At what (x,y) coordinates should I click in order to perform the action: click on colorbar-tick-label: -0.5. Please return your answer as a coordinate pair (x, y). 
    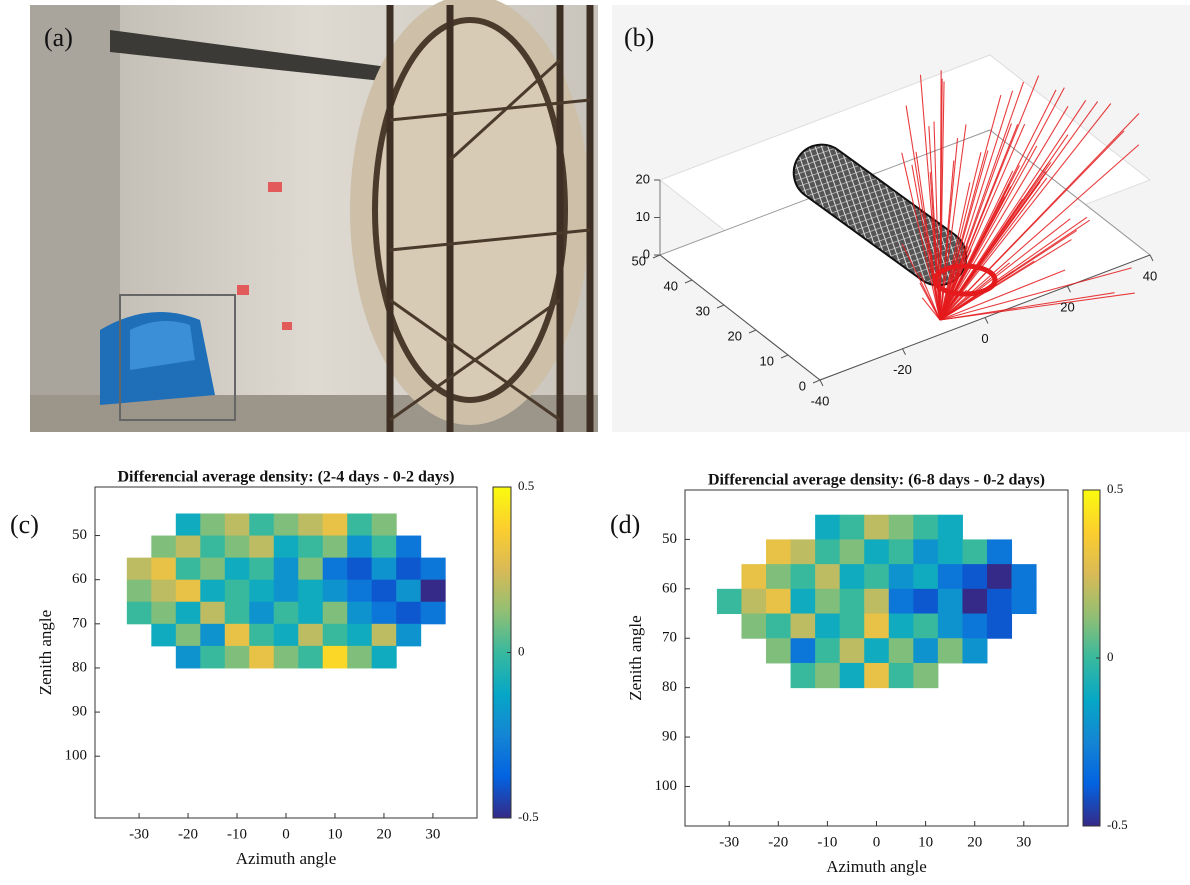
    Looking at the image, I should click on (1117, 824).